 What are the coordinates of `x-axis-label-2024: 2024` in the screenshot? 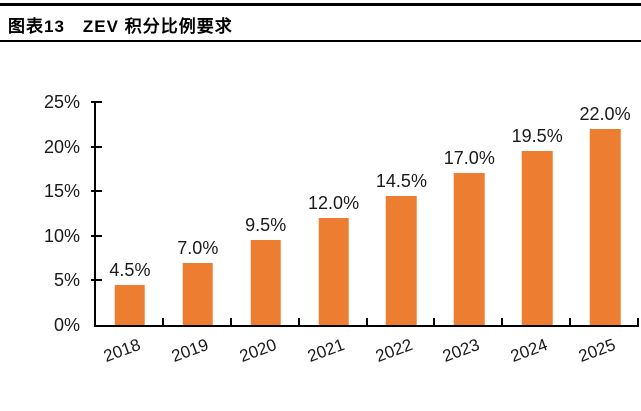 It's located at (529, 350).